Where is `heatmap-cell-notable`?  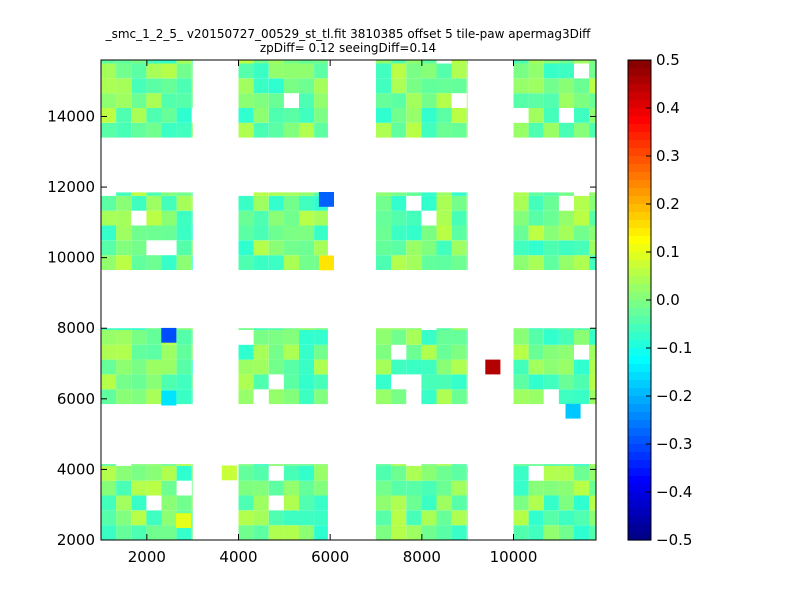
heatmap-cell-notable is located at coordinates (326, 199).